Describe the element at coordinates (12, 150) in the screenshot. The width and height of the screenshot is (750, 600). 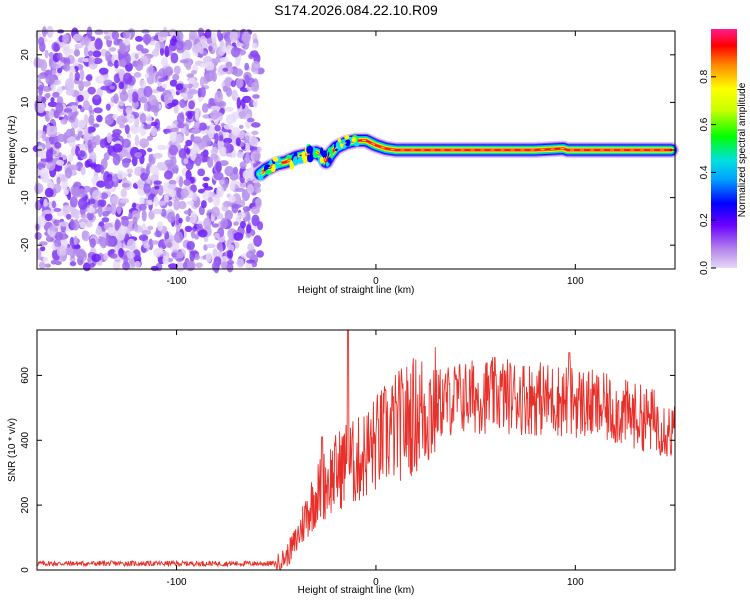
I see `spectrogram-y-label: Frequency (Hz)` at that location.